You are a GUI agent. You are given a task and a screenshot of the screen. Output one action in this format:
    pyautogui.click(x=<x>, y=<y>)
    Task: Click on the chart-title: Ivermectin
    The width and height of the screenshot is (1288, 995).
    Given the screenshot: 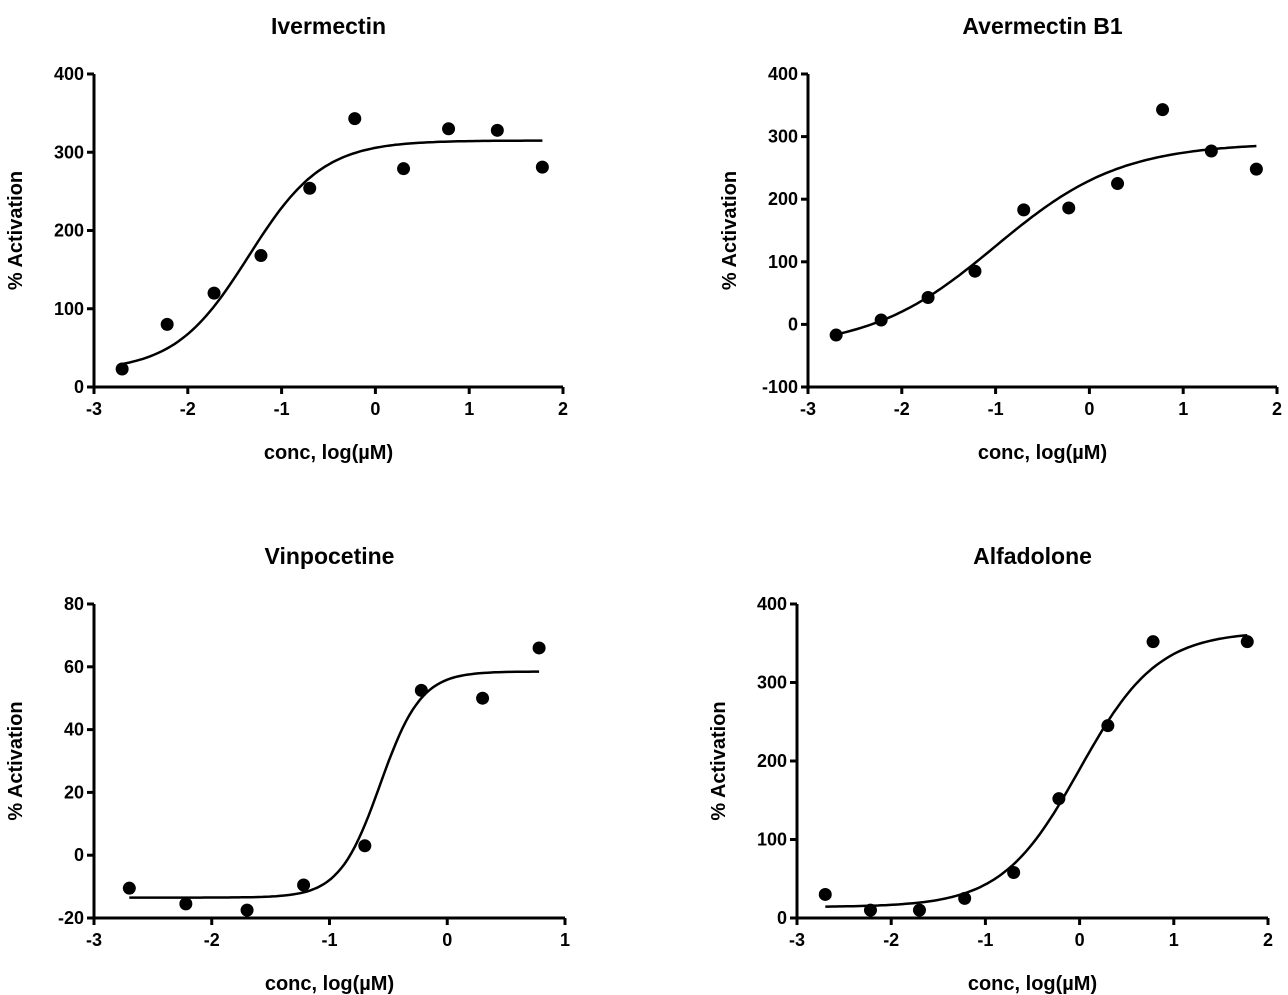 What is the action you would take?
    pyautogui.click(x=328, y=26)
    